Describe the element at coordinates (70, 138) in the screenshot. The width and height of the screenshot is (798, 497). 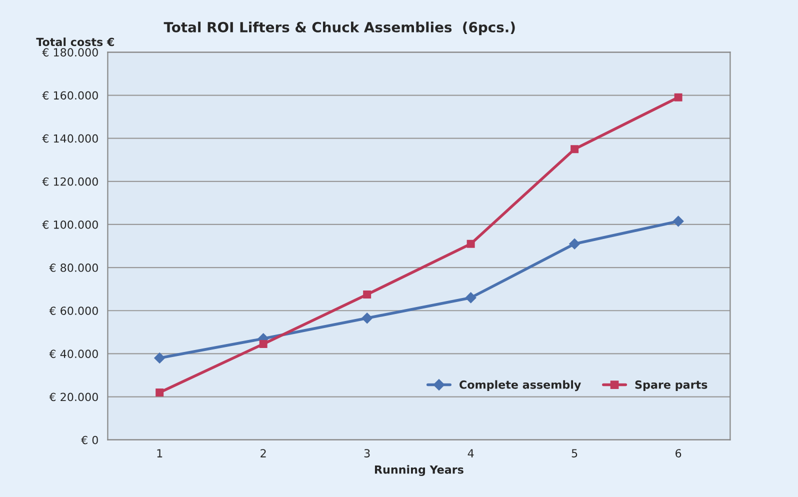
I see `y-tick-label: € 140.000` at that location.